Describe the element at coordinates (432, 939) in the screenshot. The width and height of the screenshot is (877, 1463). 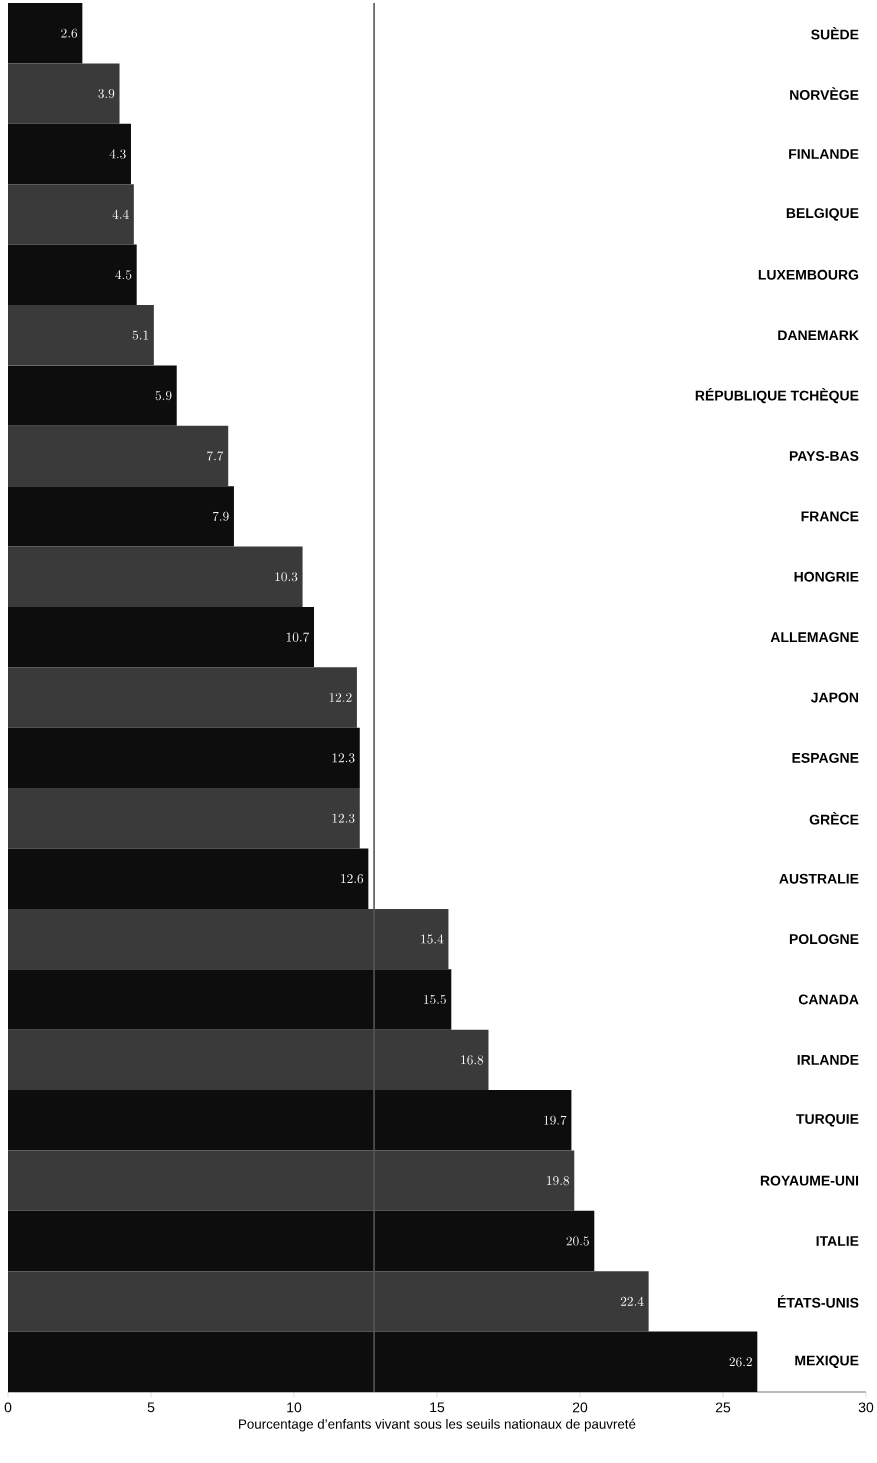
I see `data-label: 15.4` at that location.